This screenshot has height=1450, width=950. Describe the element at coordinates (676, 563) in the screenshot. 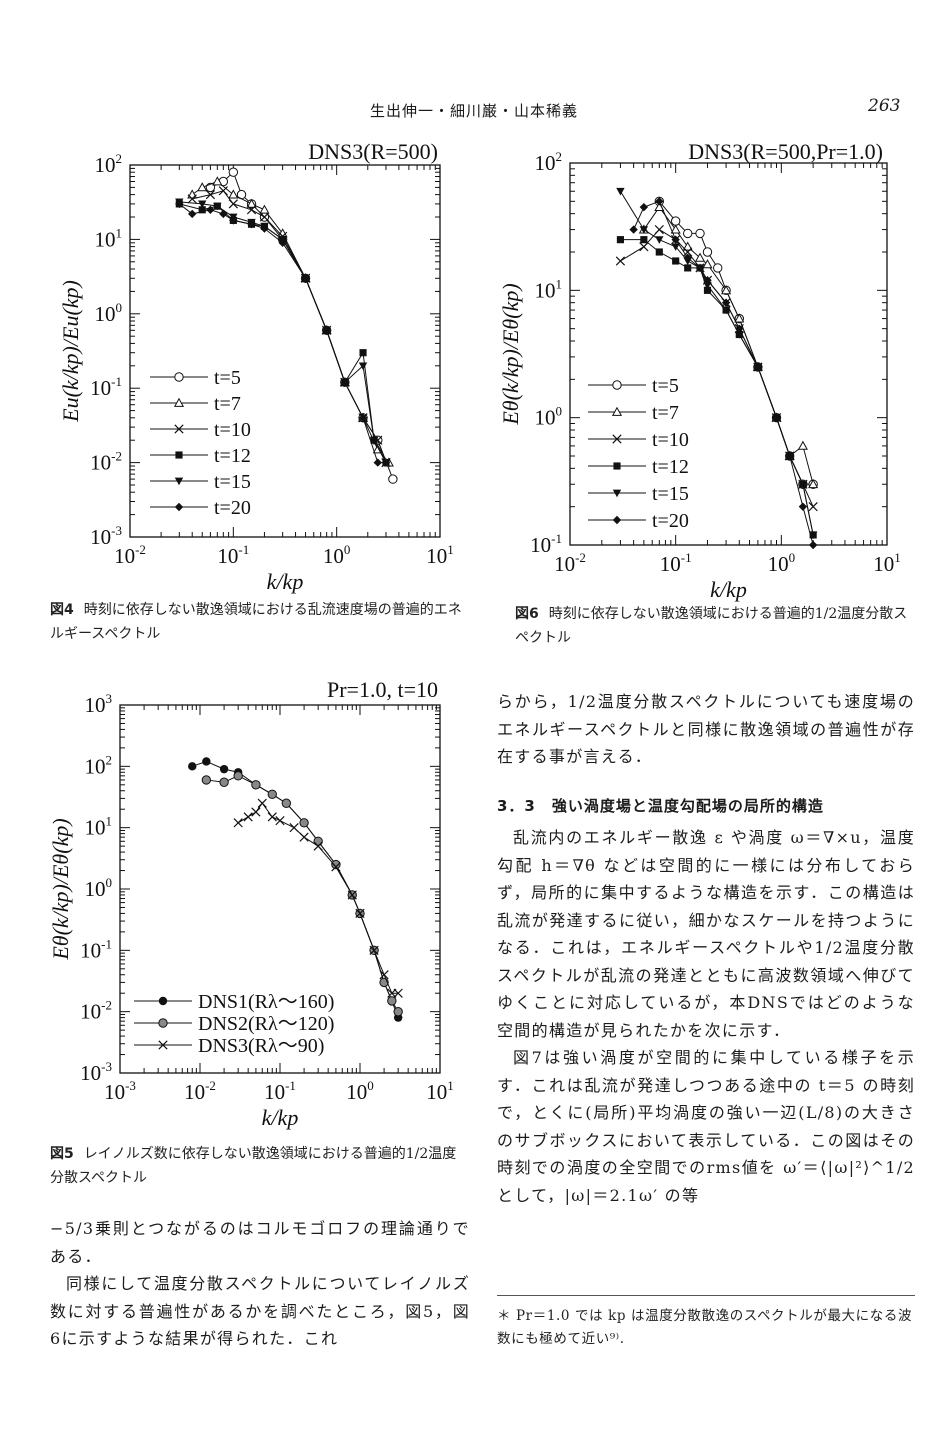

I see `fig6-x-tick-label: 10⁻¹` at that location.